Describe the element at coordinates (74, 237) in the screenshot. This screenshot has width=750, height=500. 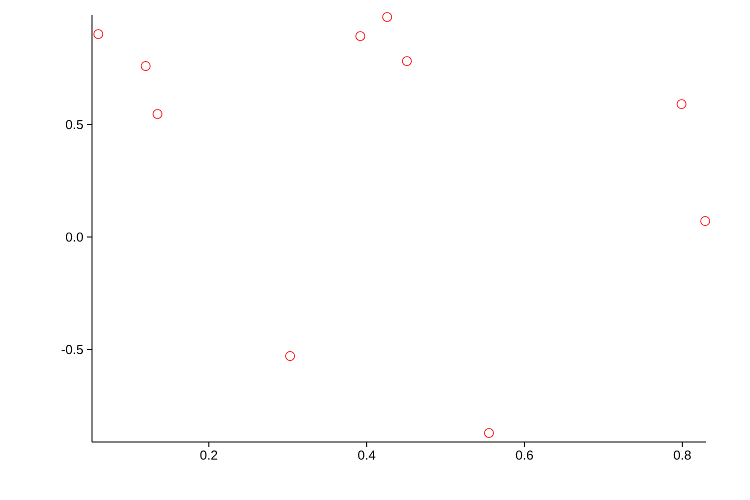
I see `y-tick-label: 0.0` at that location.